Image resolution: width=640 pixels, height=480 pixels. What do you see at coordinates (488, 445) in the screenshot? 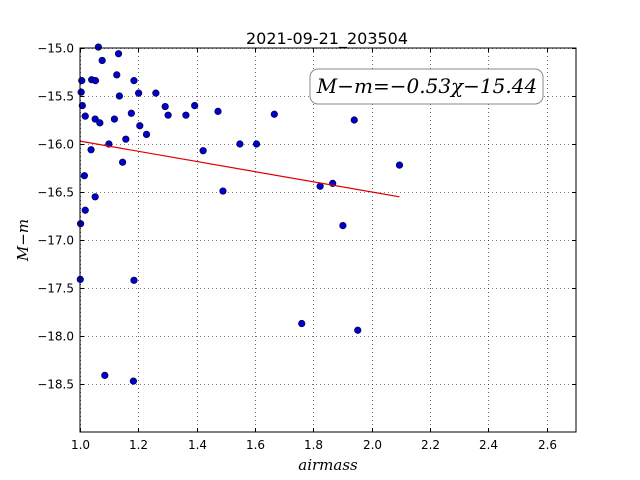
I see `x-tick-label: 2.4` at bounding box center [488, 445].